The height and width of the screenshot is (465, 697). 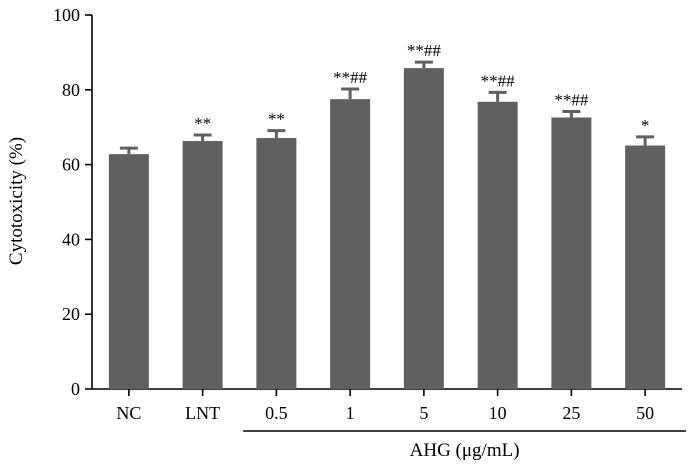 I want to click on y-tick-label: 40, so click(x=71, y=239).